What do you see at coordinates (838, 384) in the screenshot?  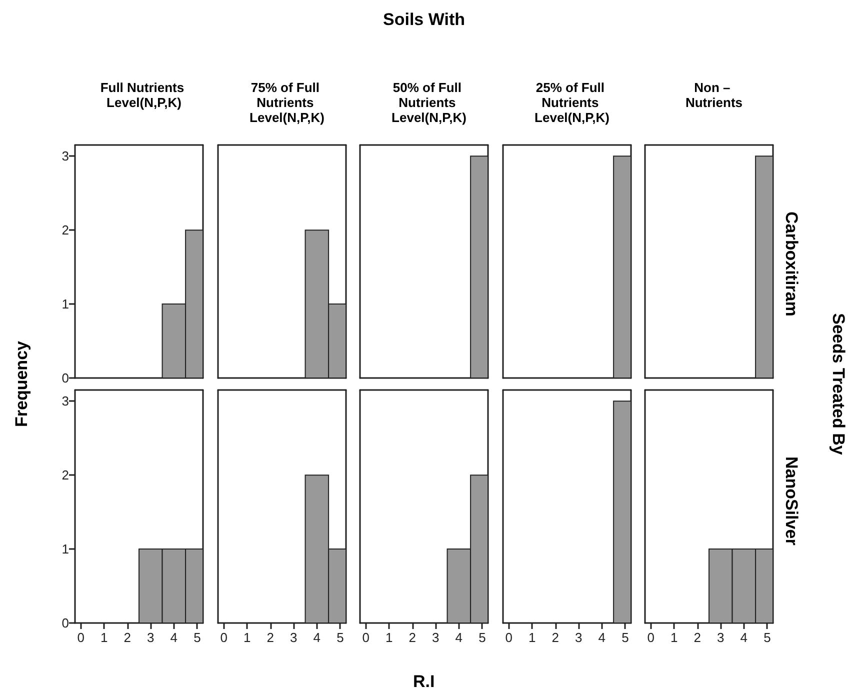 I see `text: Seeds Treated By` at bounding box center [838, 384].